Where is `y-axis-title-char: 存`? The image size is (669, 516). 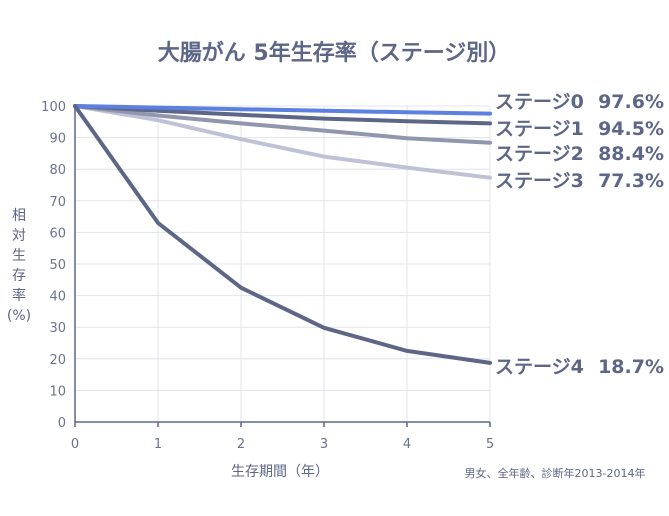 y-axis-title-char: 存 is located at coordinates (19, 276).